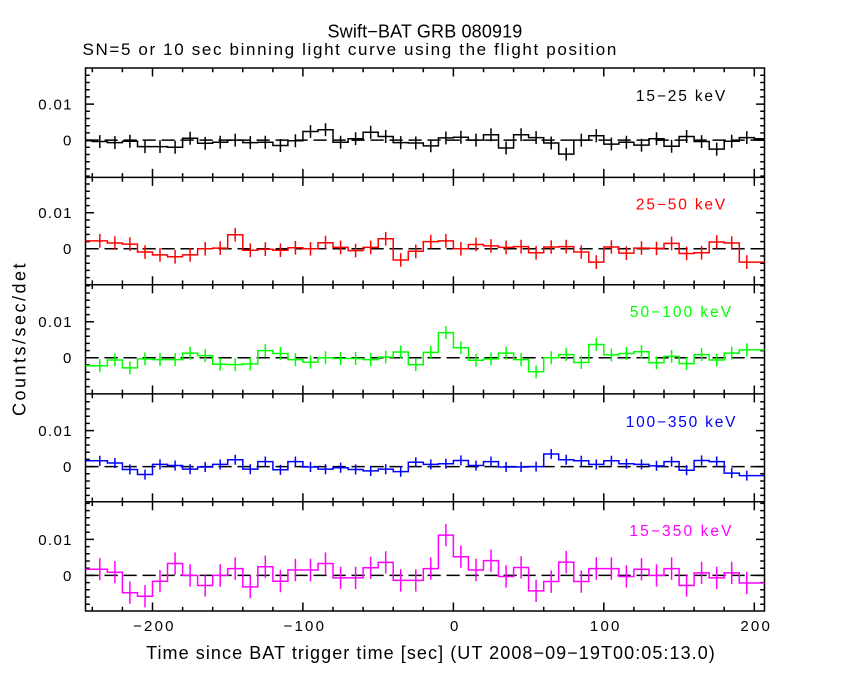 This screenshot has width=850, height=680. Describe the element at coordinates (681, 531) in the screenshot. I see `svg-text: 15−350 keV` at that location.